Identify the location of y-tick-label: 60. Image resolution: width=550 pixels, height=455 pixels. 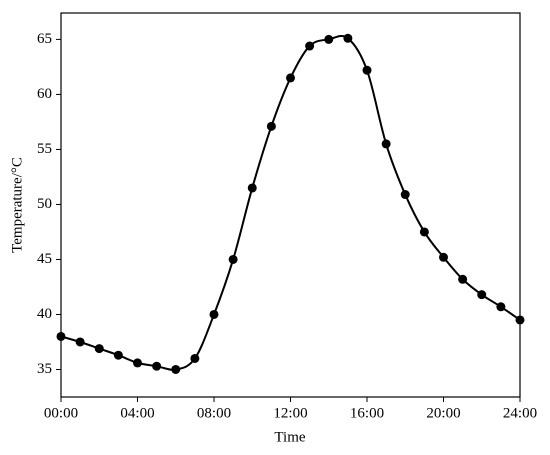
(44, 94).